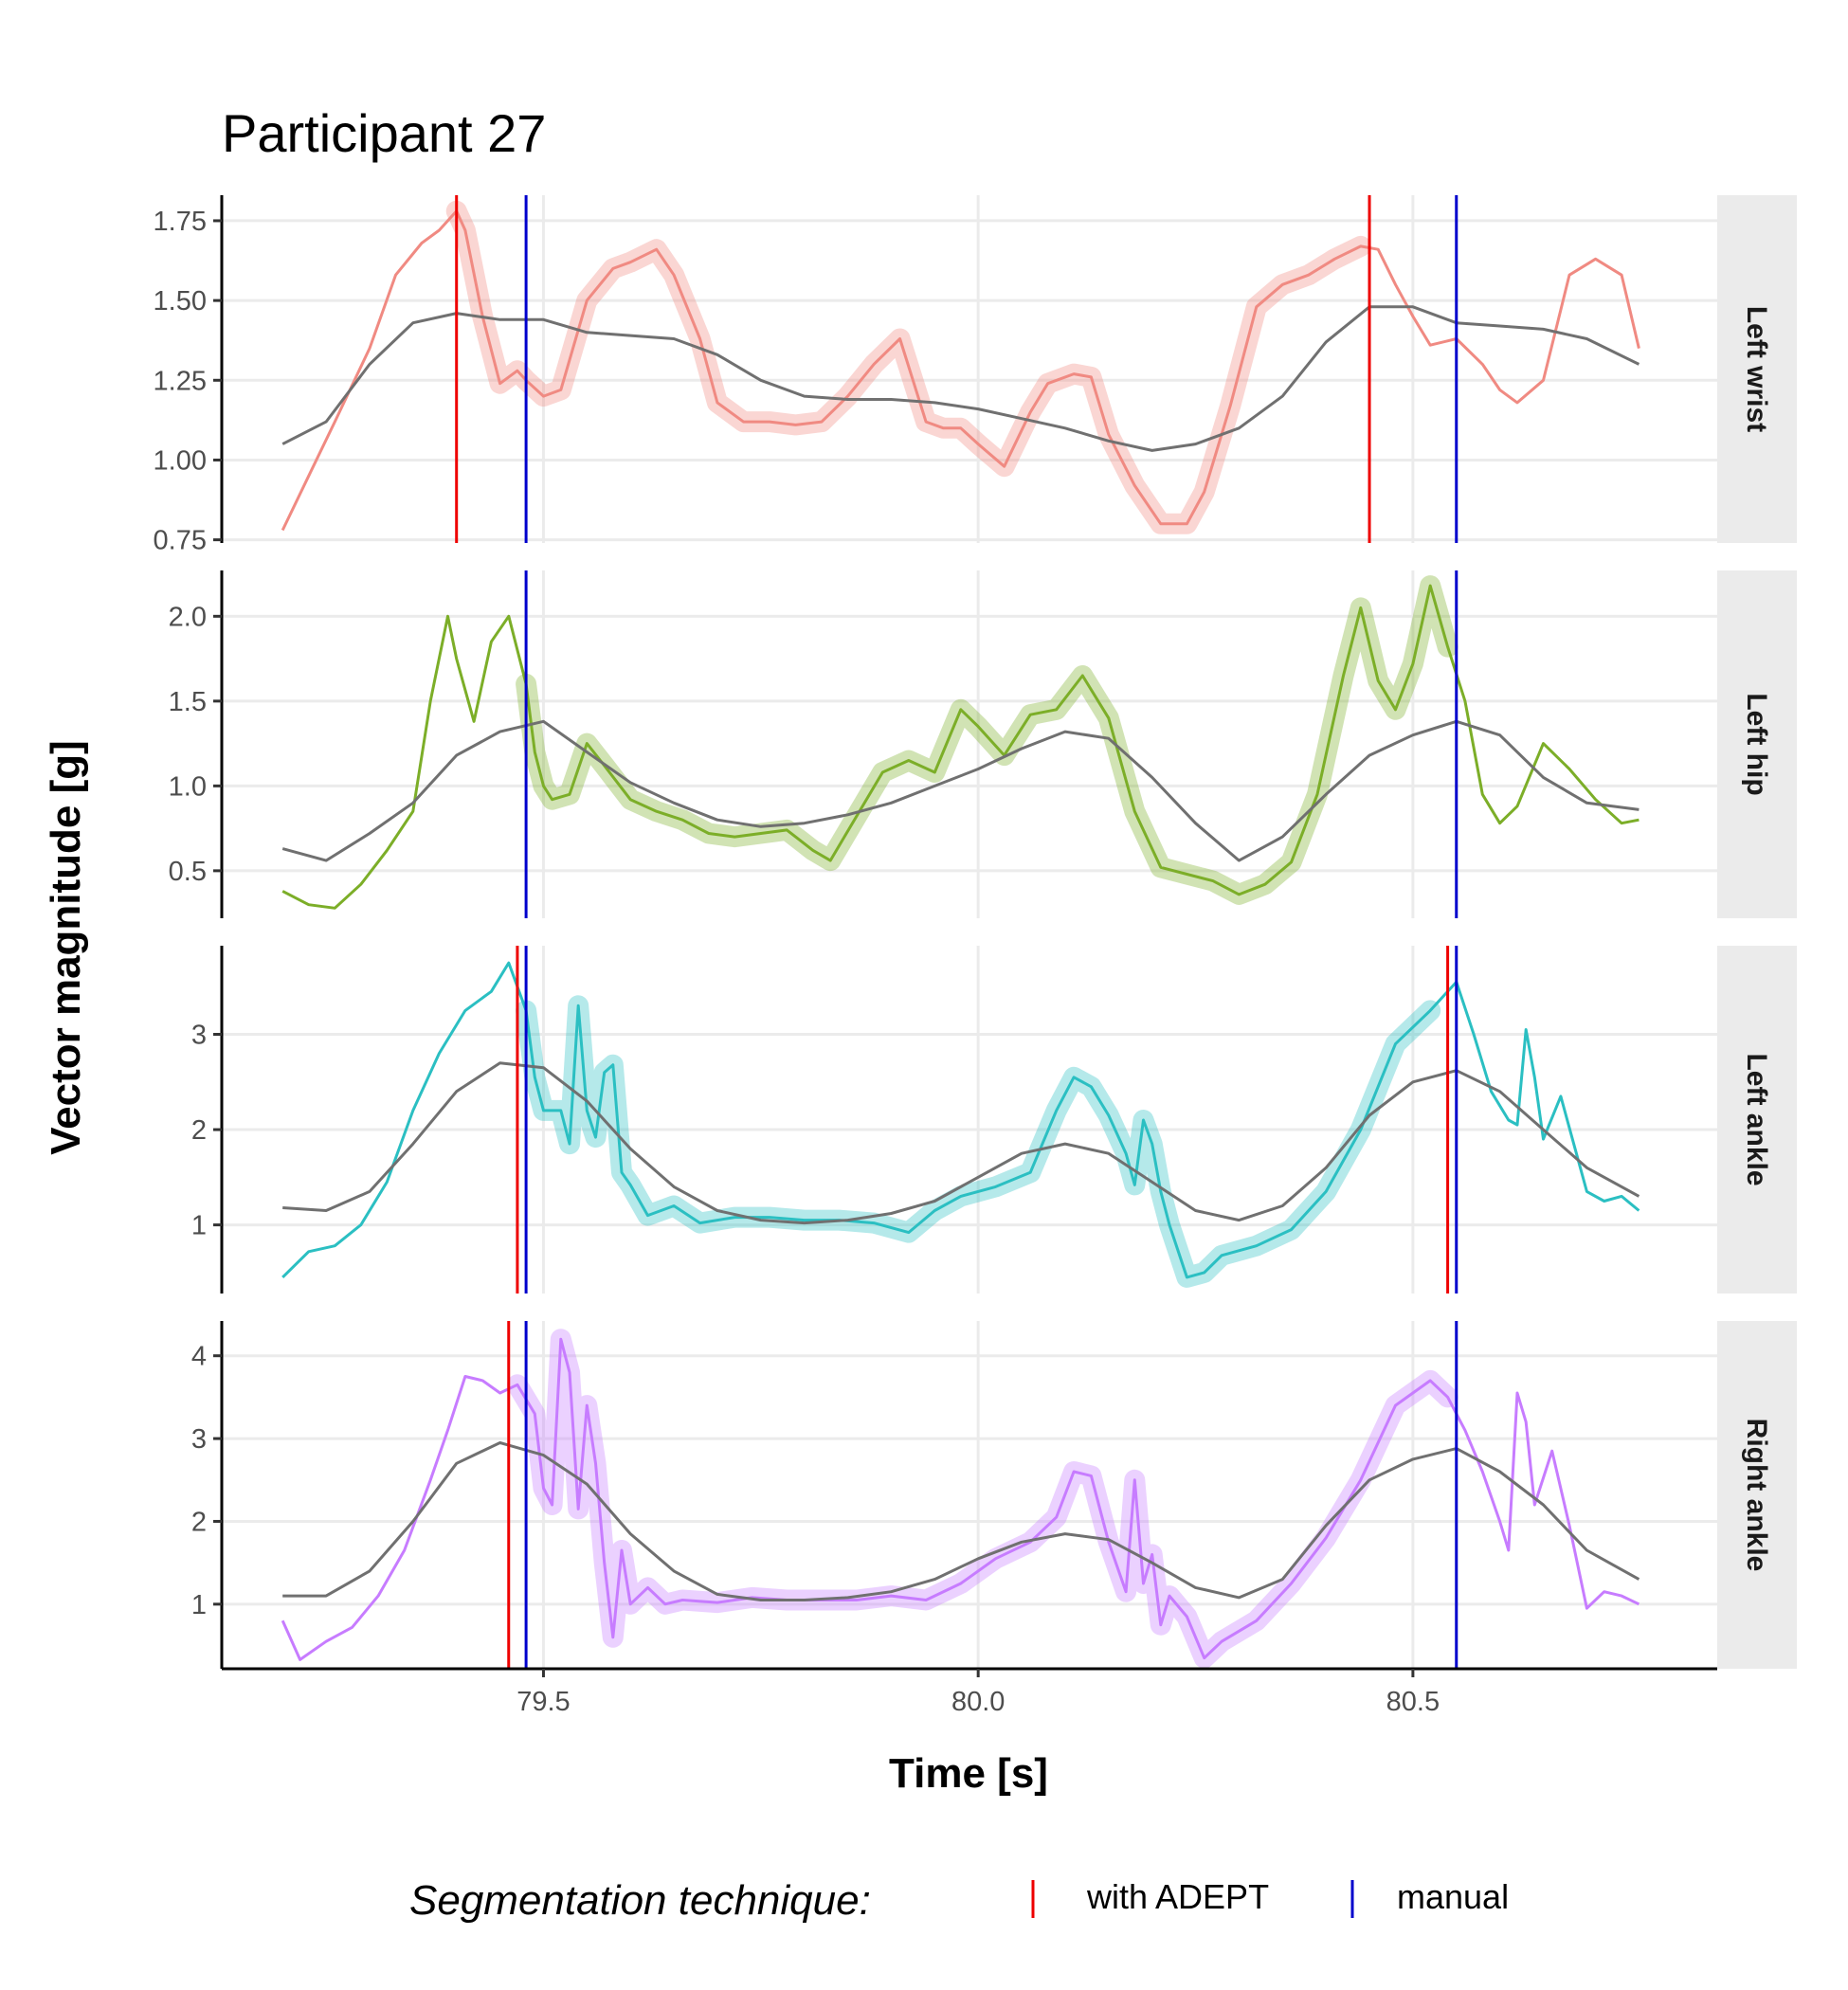 Image resolution: width=1848 pixels, height=1990 pixels. I want to click on chart-title: Participant 27, so click(384, 133).